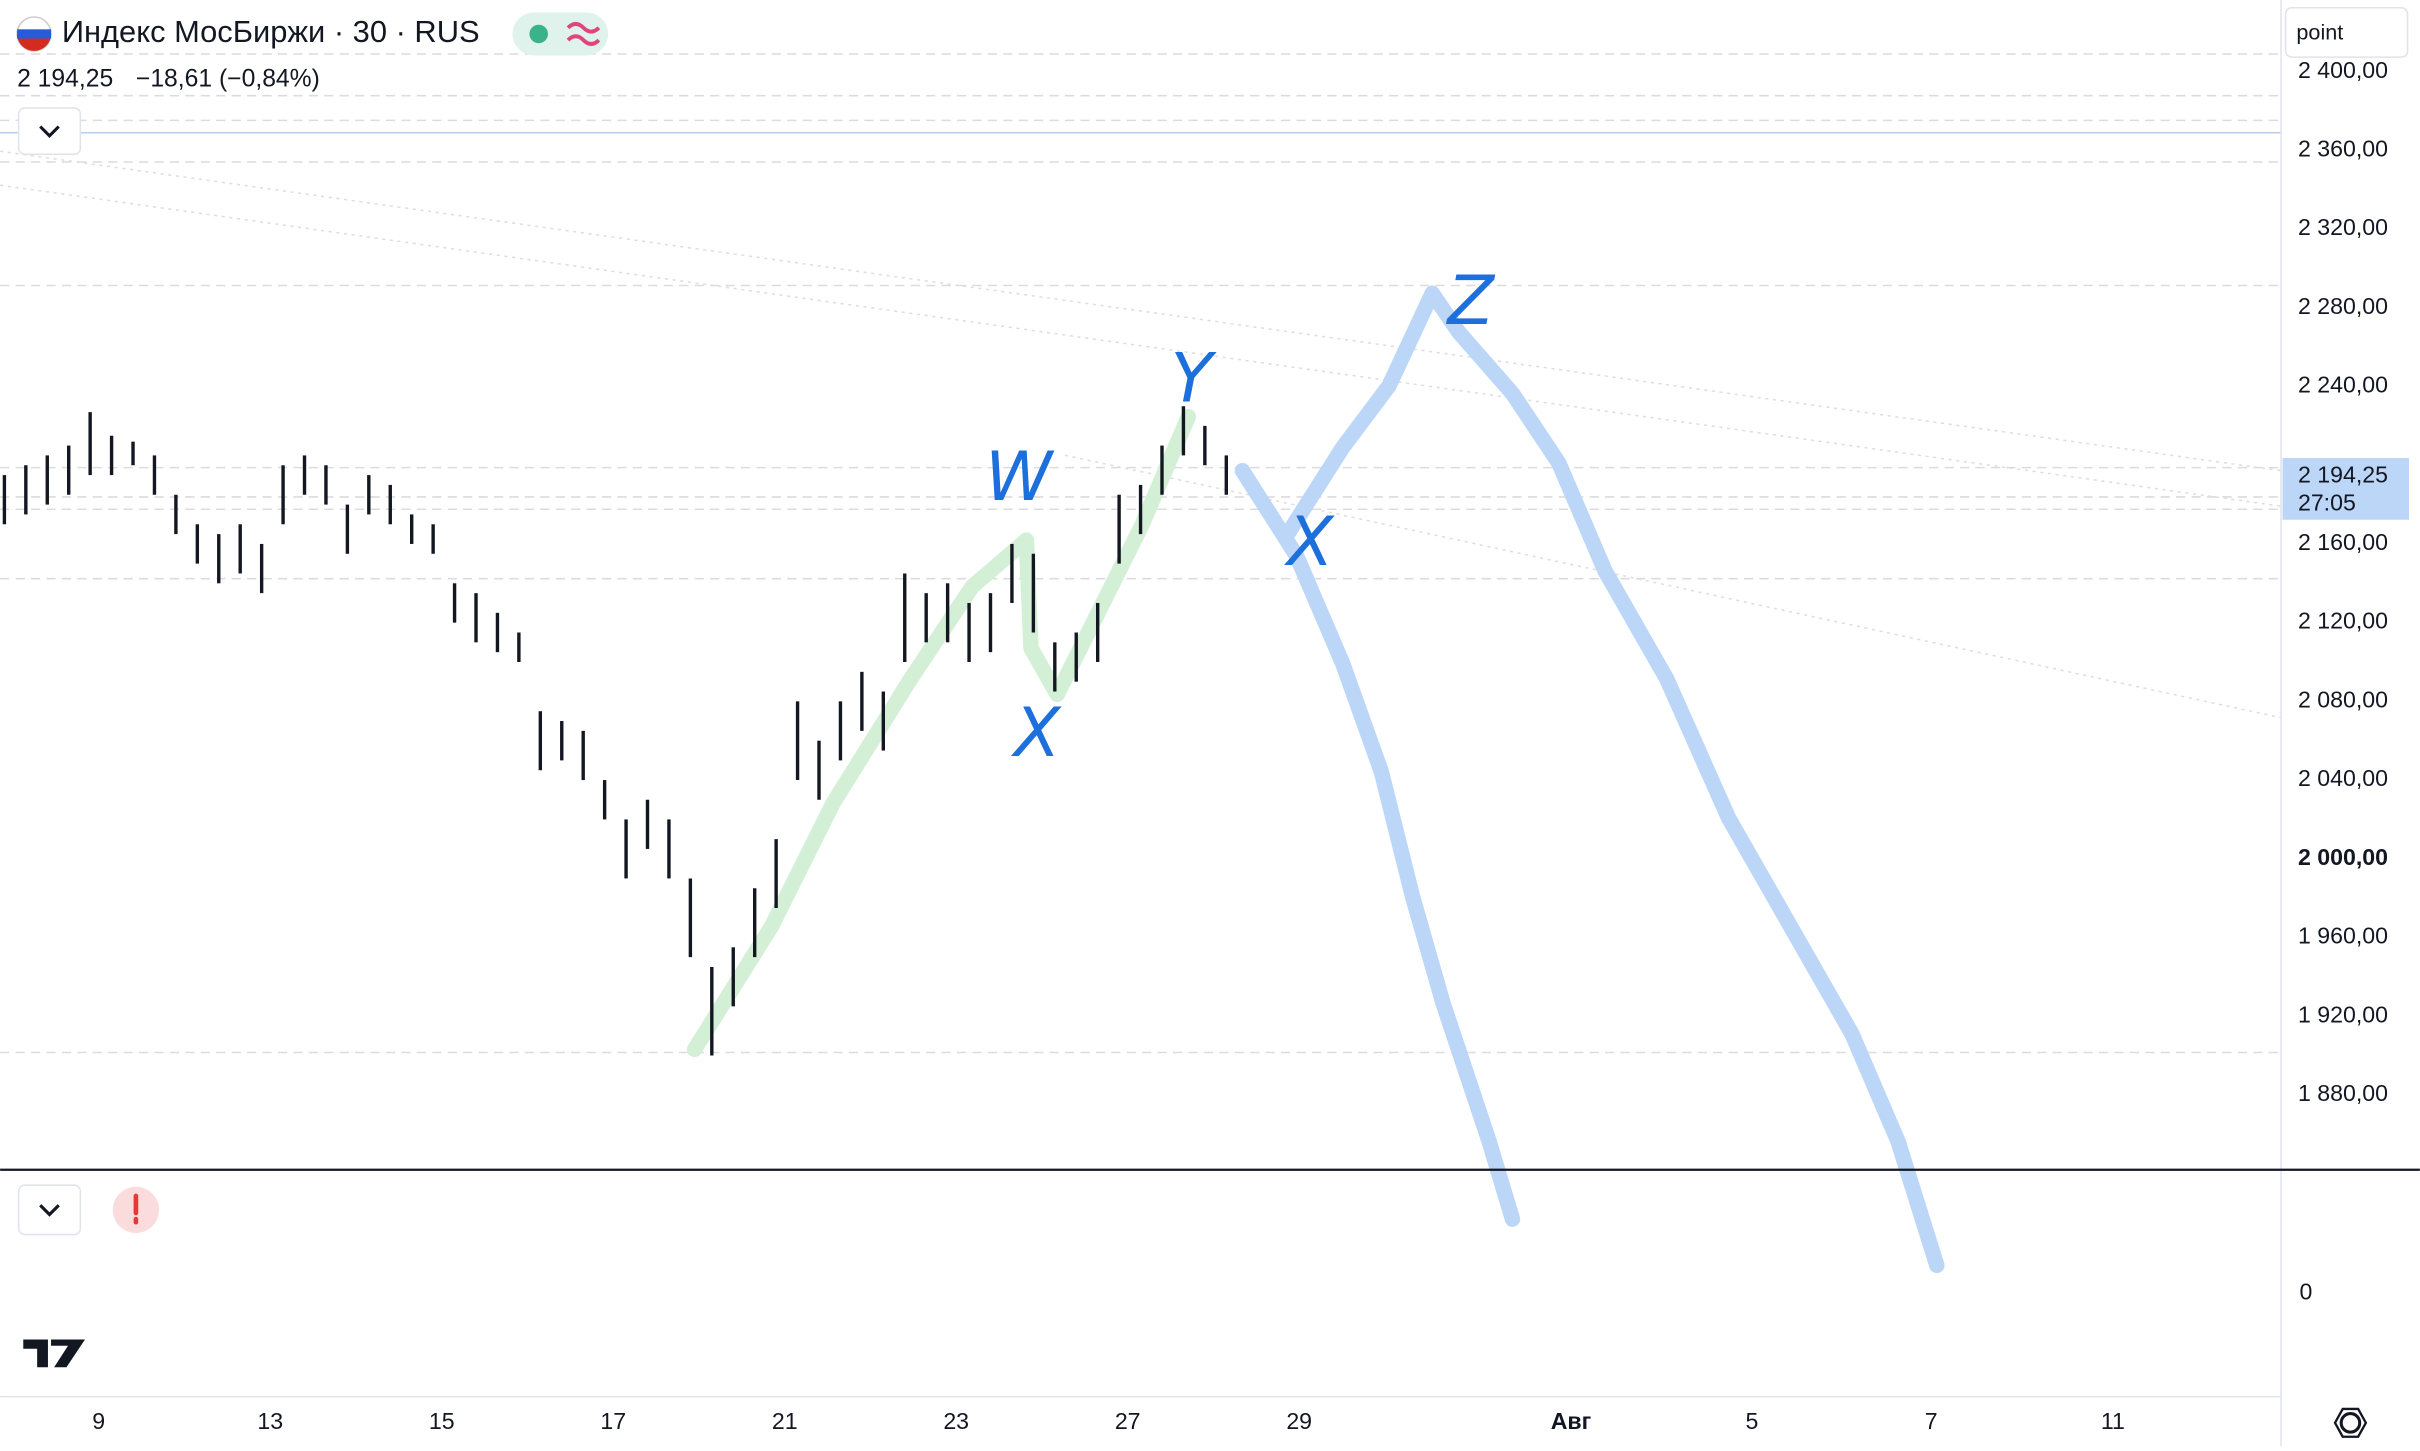 This screenshot has width=2420, height=1451. I want to click on y-tick-label: 2 000,00, so click(2343, 857).